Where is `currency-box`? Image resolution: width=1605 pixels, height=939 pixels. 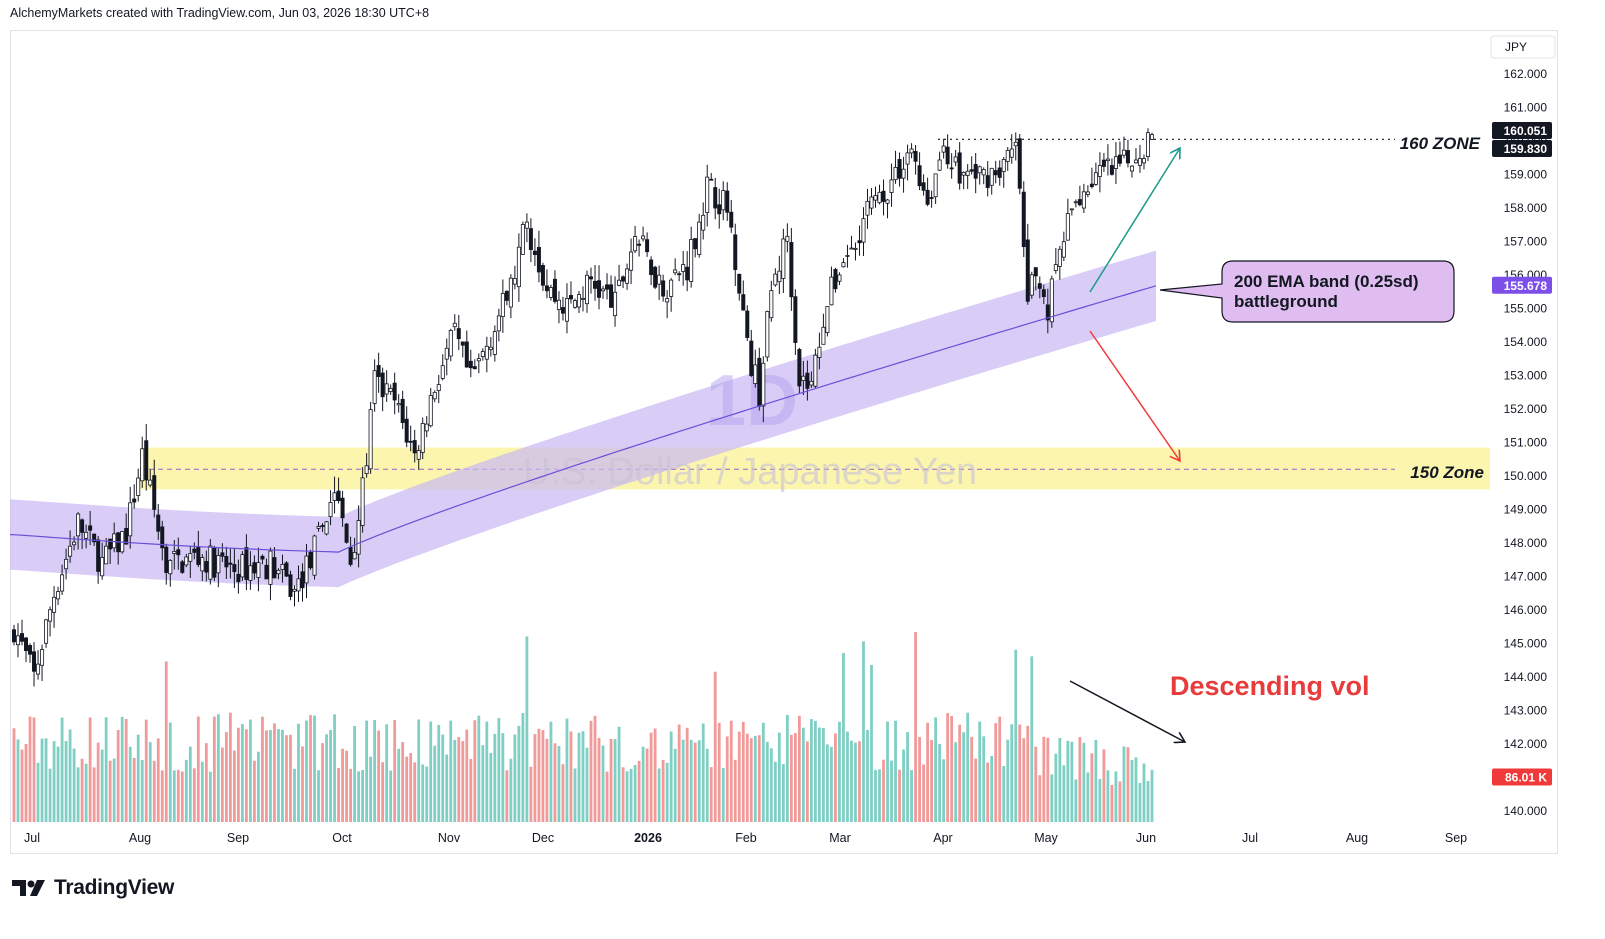
currency-box is located at coordinates (1523, 47).